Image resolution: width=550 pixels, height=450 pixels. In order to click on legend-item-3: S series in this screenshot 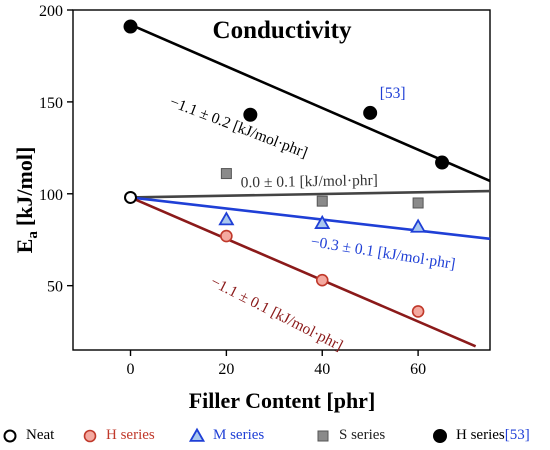, I will do `click(349, 435)`.